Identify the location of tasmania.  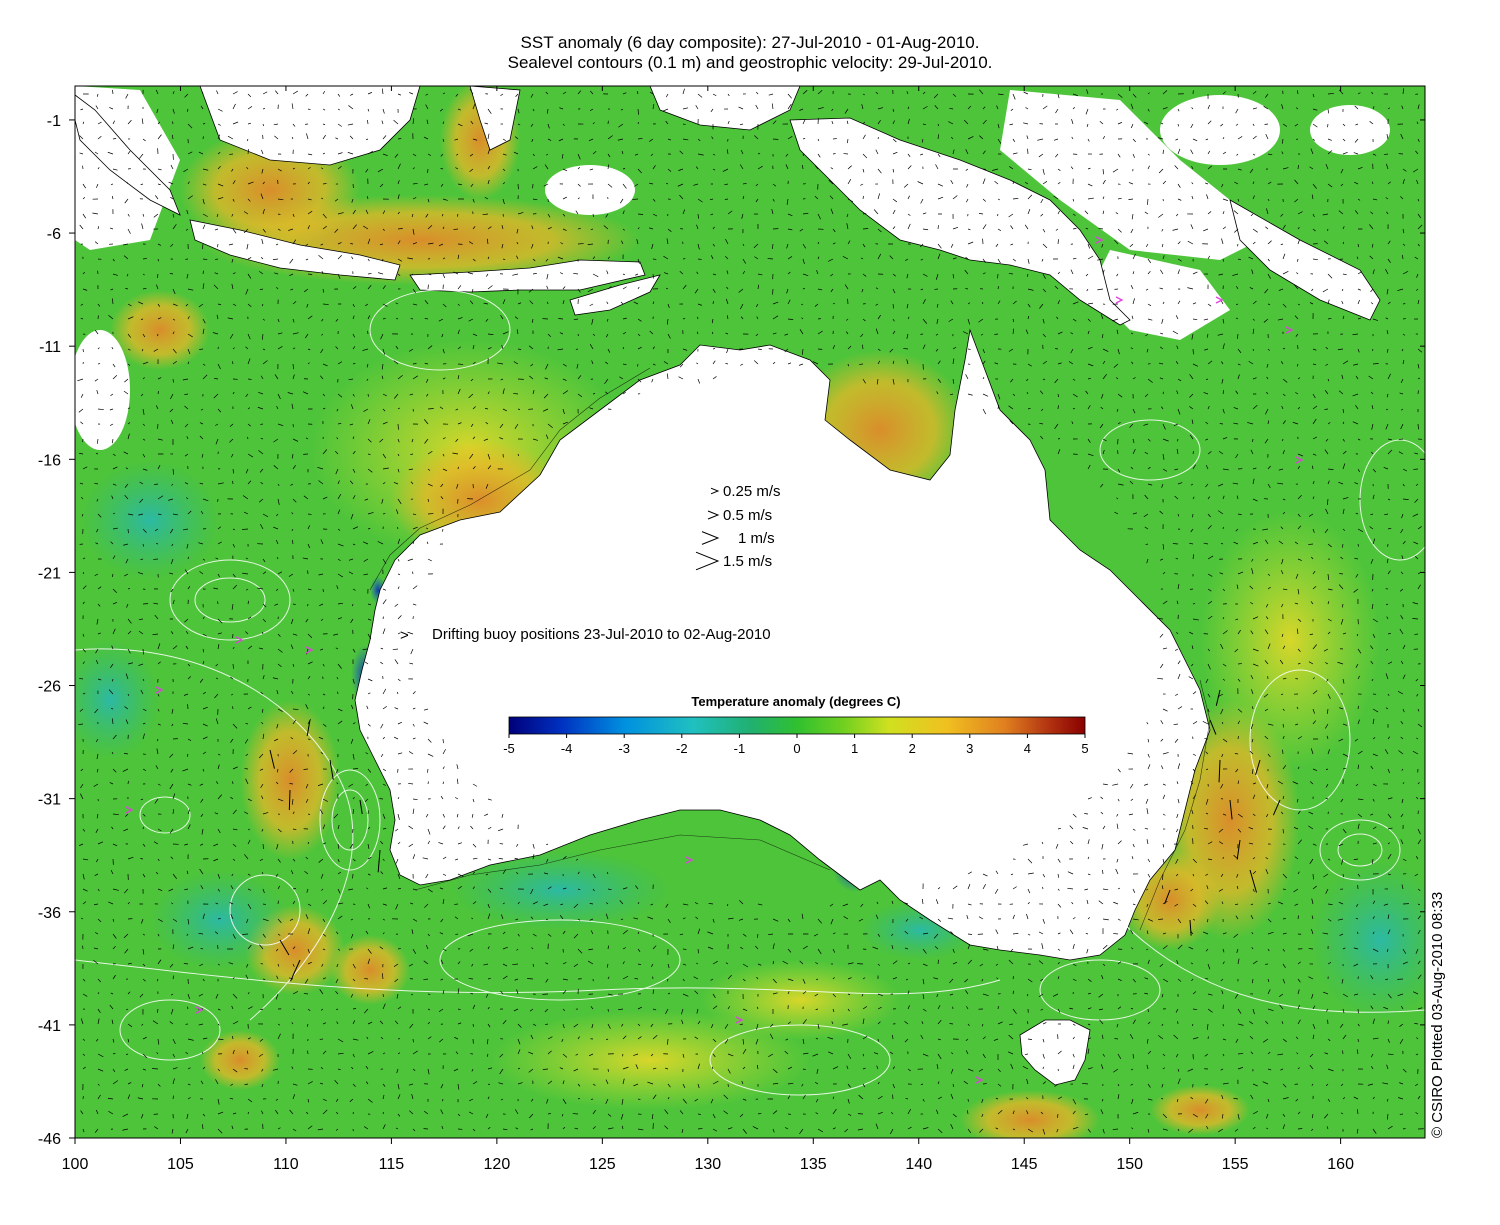
(1055, 1052).